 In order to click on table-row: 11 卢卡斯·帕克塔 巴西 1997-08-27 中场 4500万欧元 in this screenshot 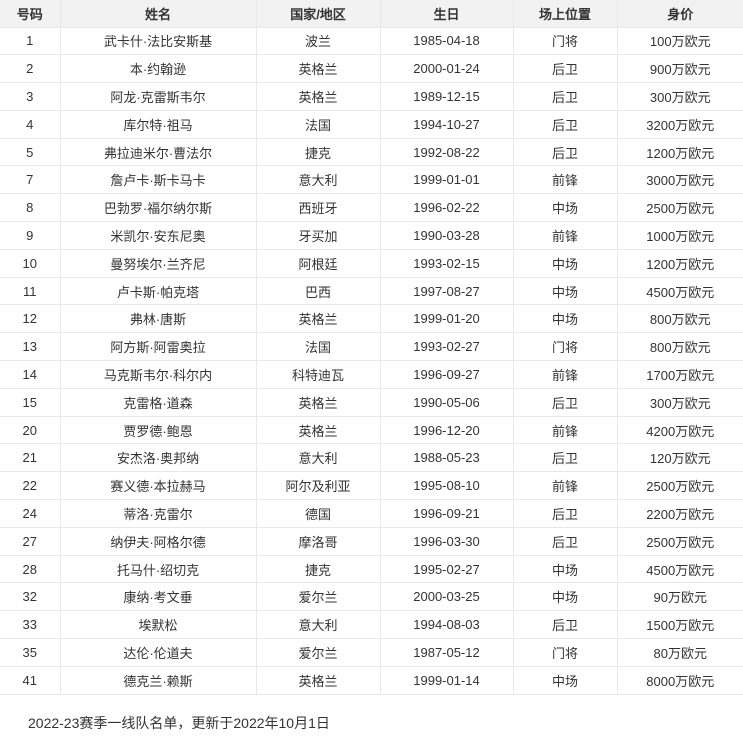, I will do `click(371, 291)`.